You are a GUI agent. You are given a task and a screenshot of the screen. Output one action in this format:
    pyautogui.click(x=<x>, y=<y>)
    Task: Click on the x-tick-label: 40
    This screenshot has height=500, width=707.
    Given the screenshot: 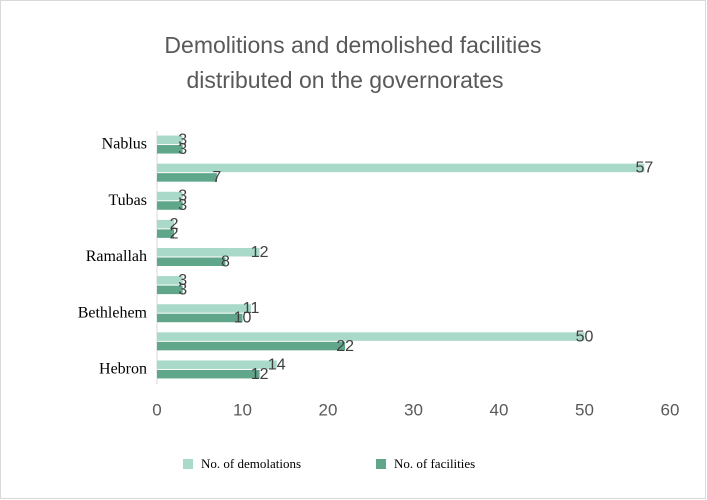 What is the action you would take?
    pyautogui.click(x=499, y=409)
    